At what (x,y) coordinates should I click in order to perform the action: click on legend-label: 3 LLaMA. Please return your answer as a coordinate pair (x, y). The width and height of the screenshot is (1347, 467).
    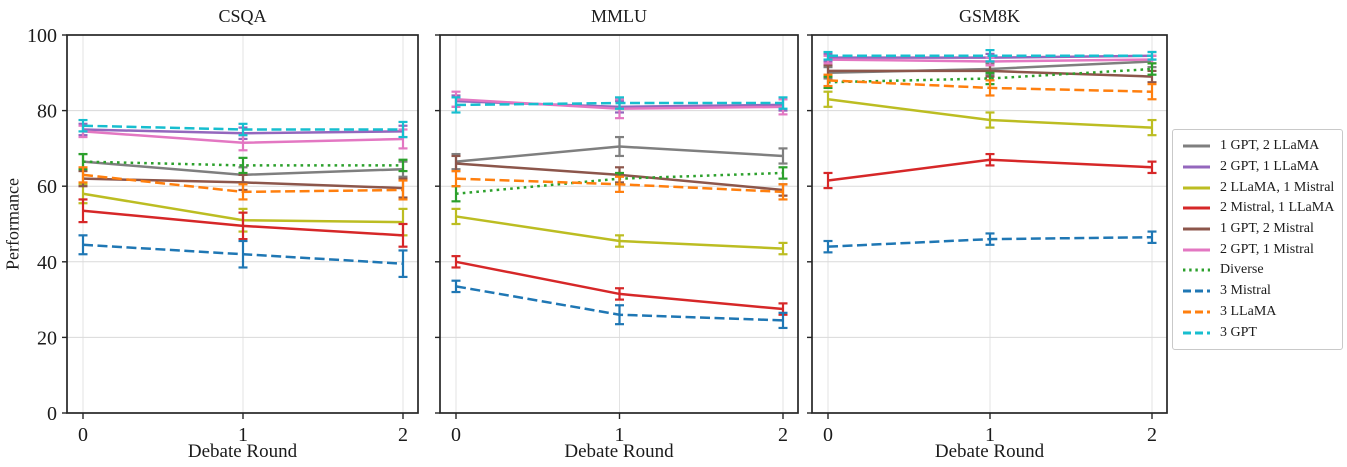
    Looking at the image, I should click on (1248, 311).